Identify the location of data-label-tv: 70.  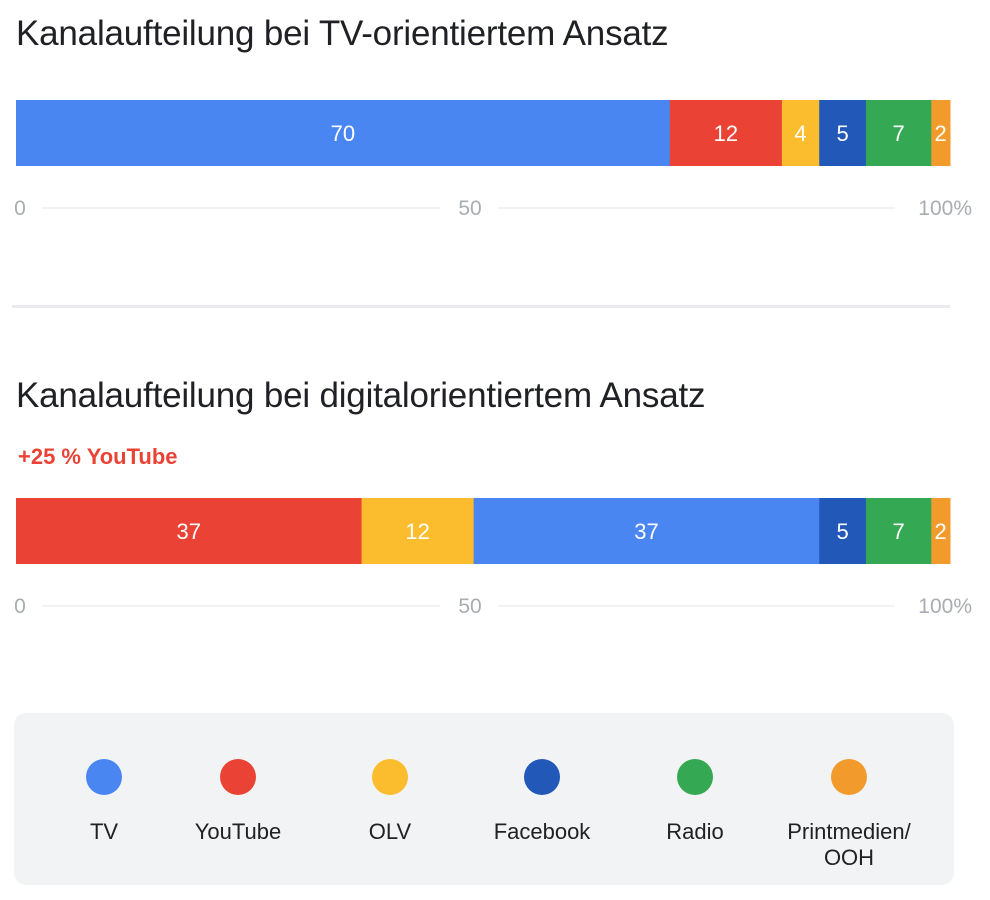
(343, 133).